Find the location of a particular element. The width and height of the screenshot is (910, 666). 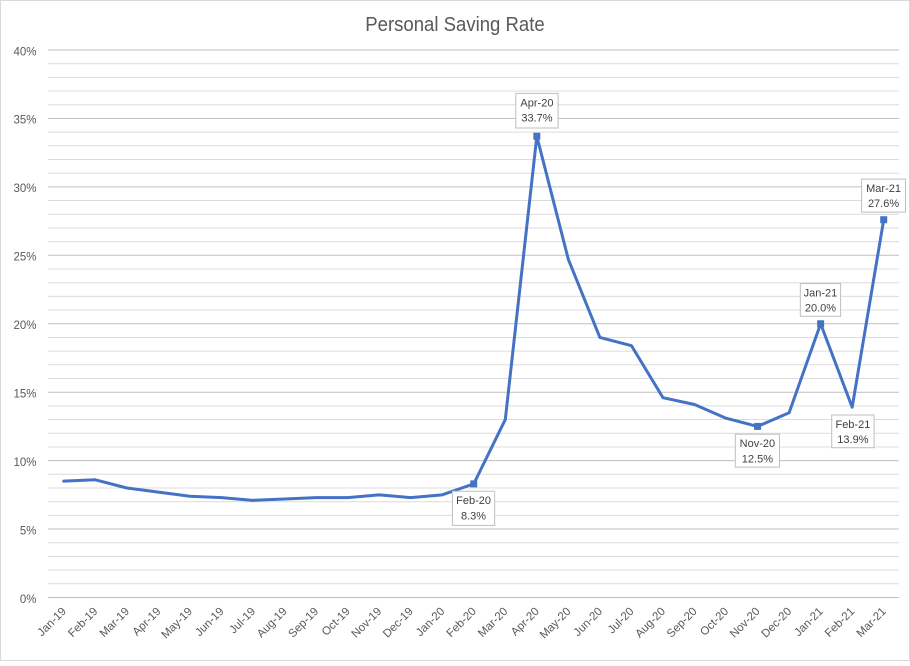

svg-text: 13.9% is located at coordinates (852, 440).